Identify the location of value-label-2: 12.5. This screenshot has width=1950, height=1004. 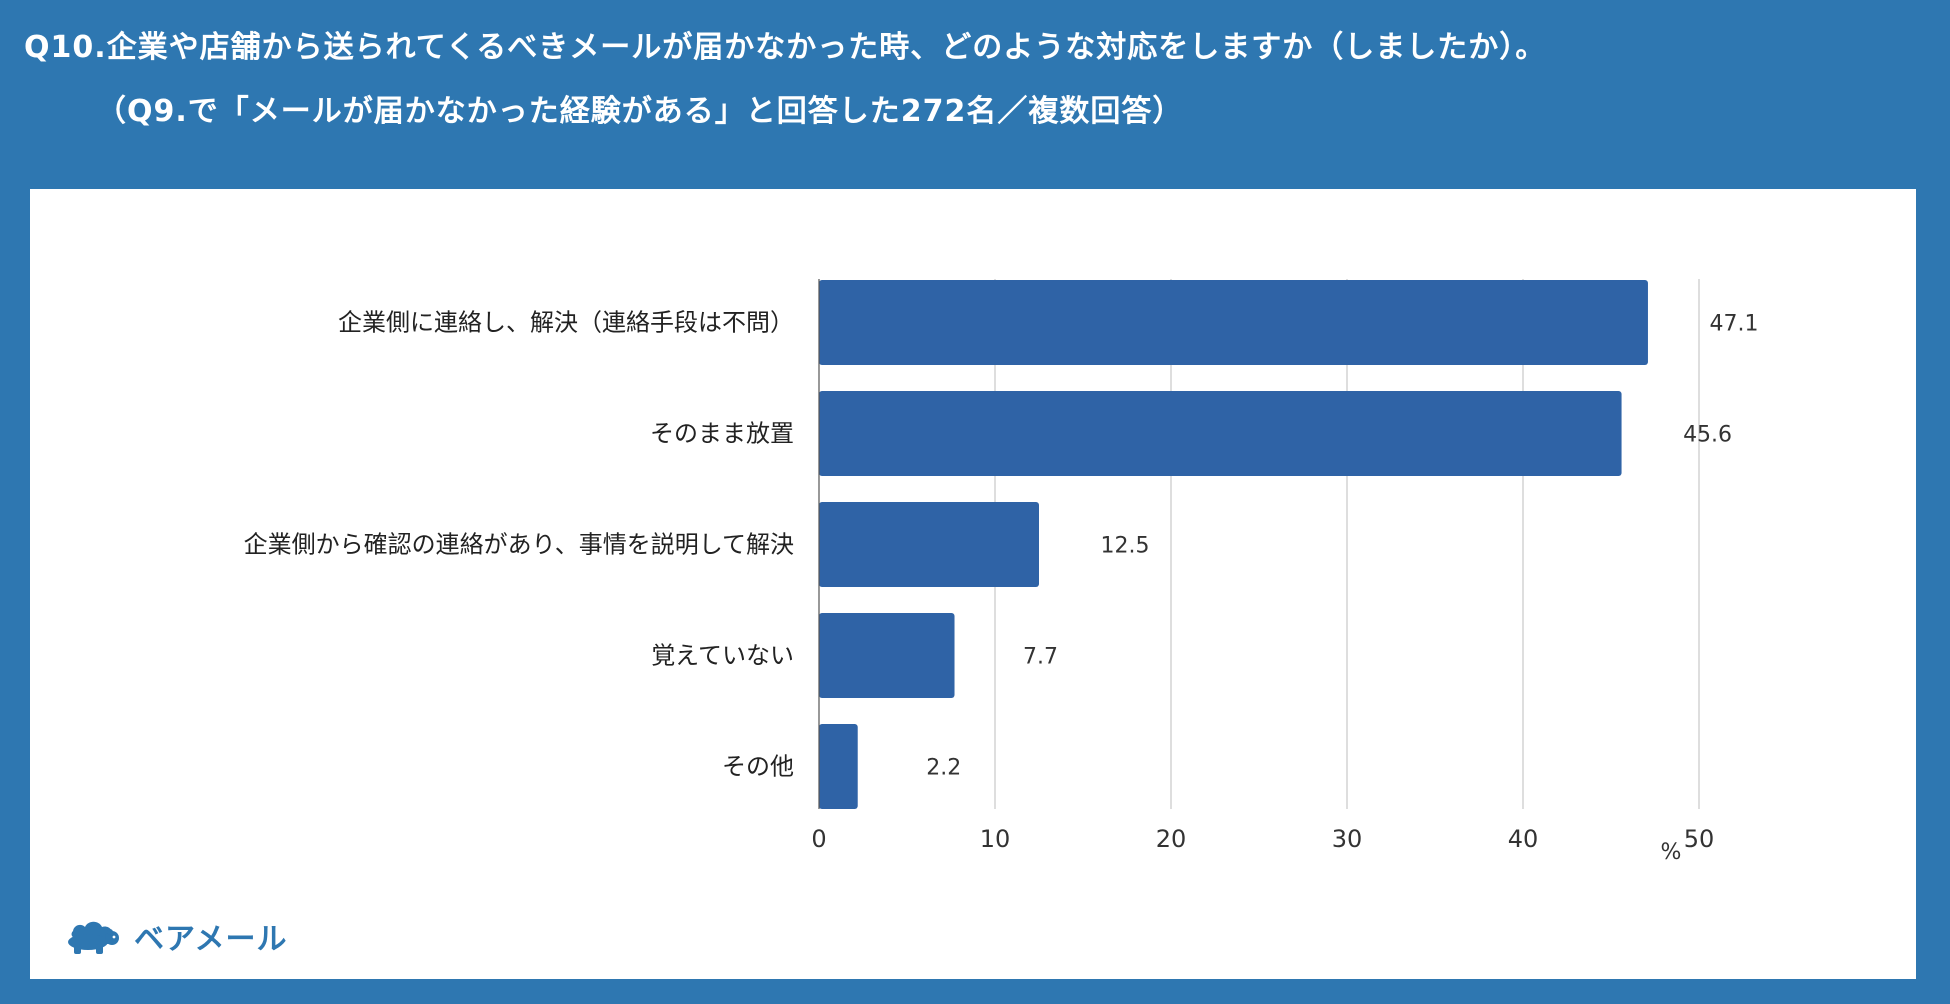
(1125, 546).